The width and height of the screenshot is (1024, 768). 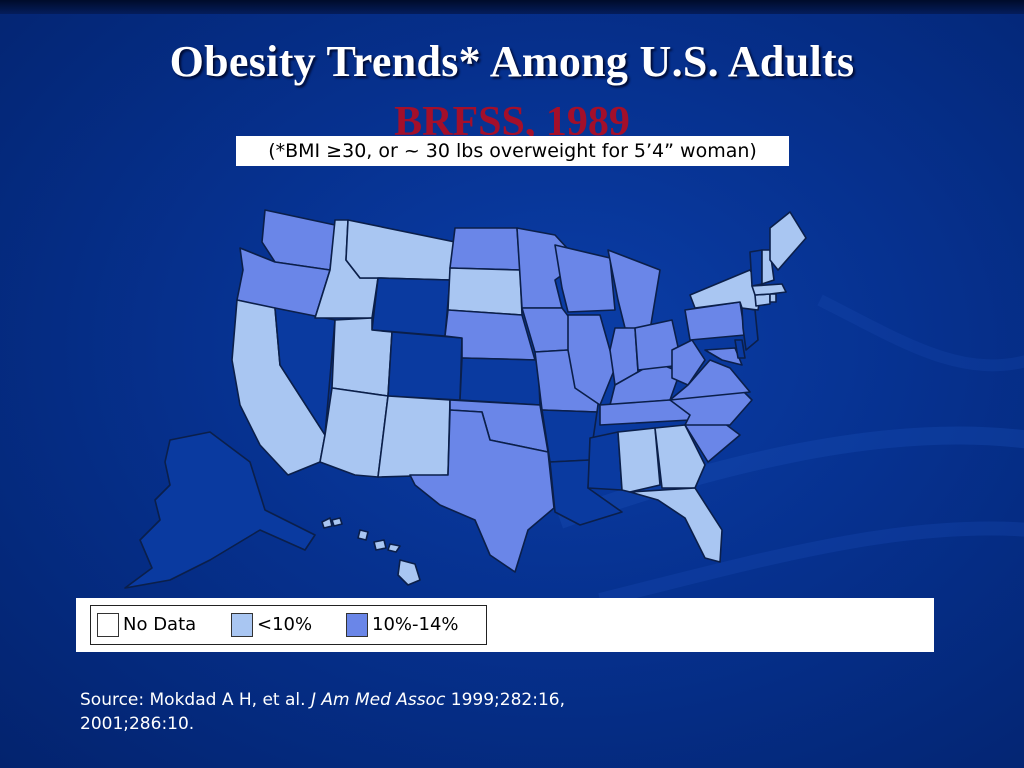 What do you see at coordinates (750, 329) in the screenshot?
I see `state-nj` at bounding box center [750, 329].